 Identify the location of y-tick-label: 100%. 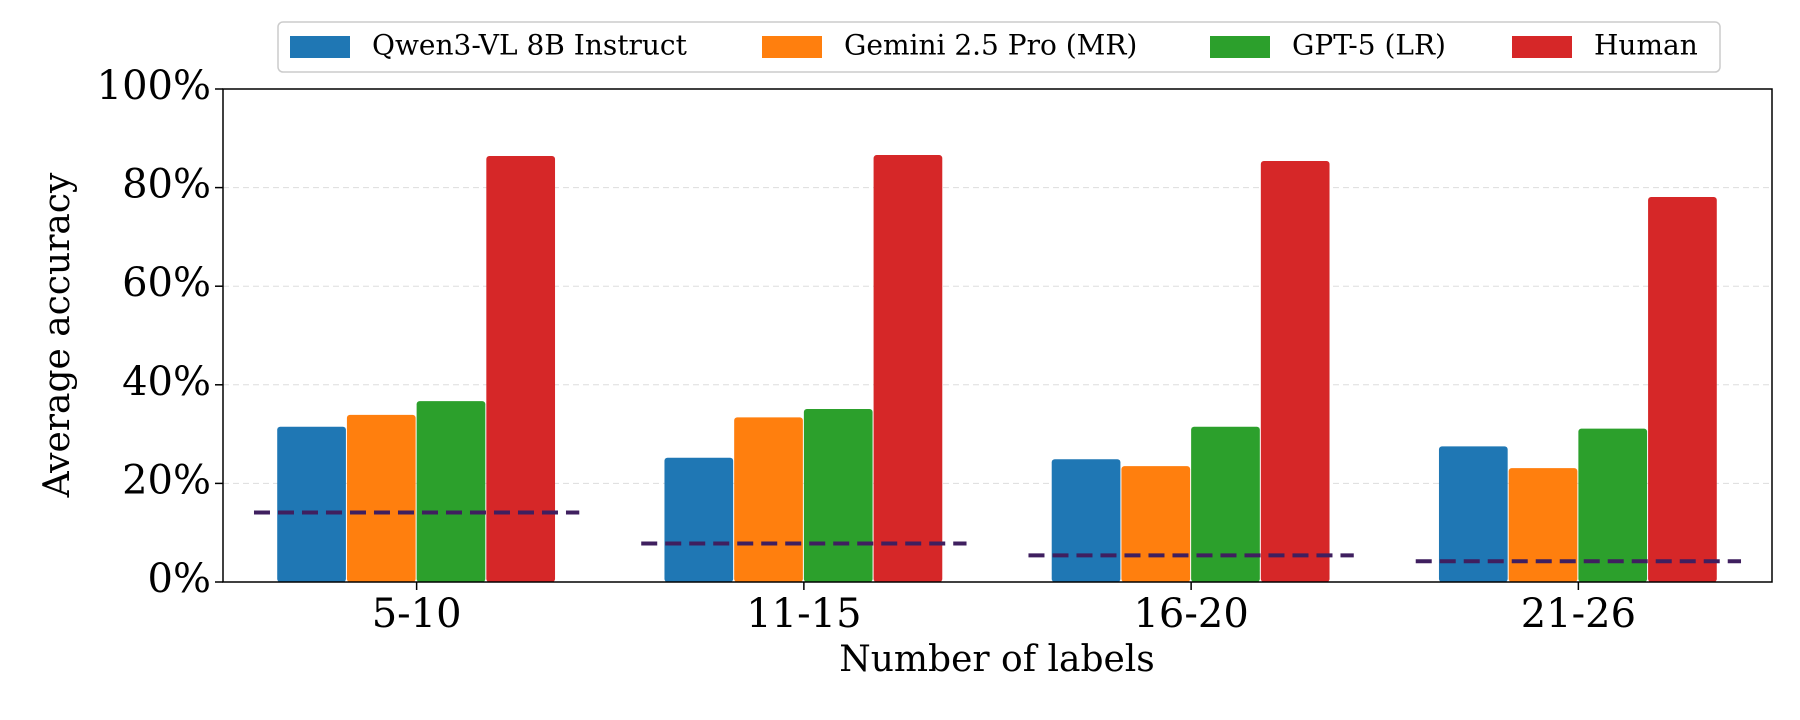
(154, 86).